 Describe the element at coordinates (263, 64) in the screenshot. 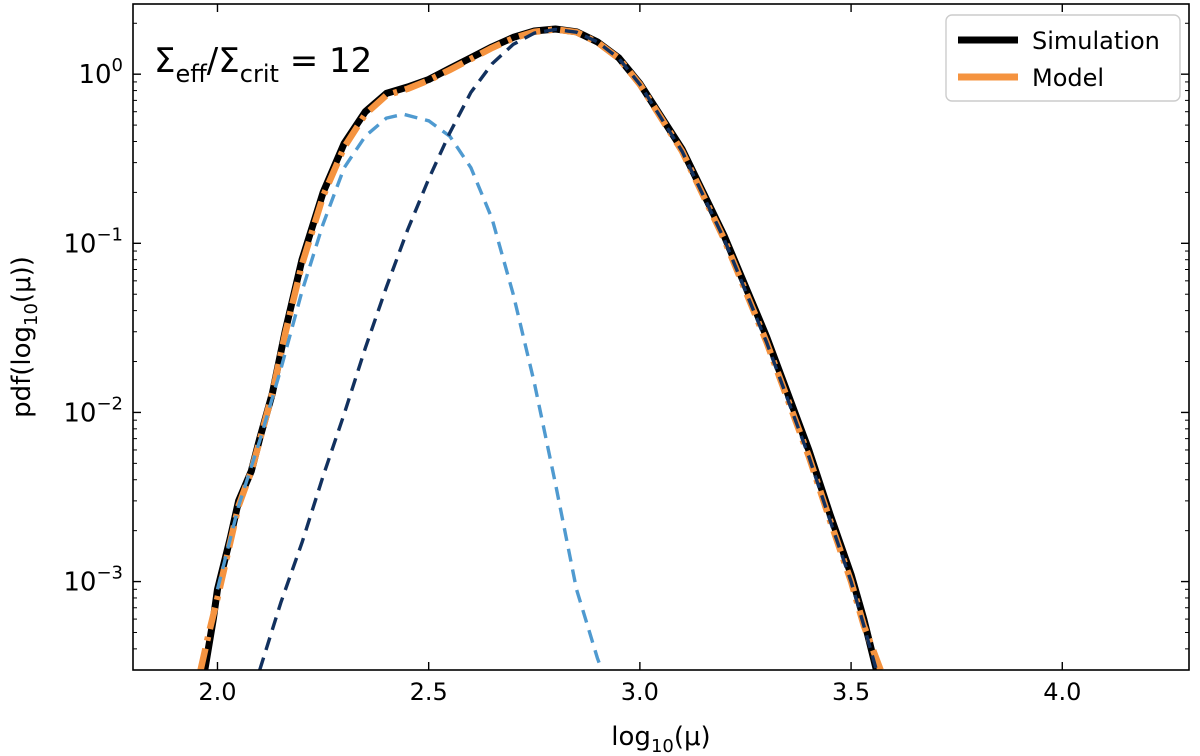

I see `annotation: Σeff/Σcrit = 12` at that location.